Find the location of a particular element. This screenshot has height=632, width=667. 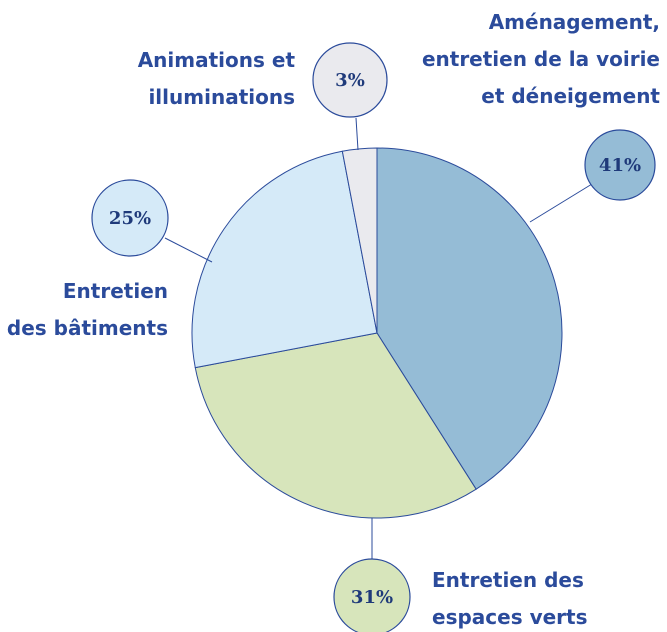

category-label: Animations et illuminations is located at coordinates (216, 78).